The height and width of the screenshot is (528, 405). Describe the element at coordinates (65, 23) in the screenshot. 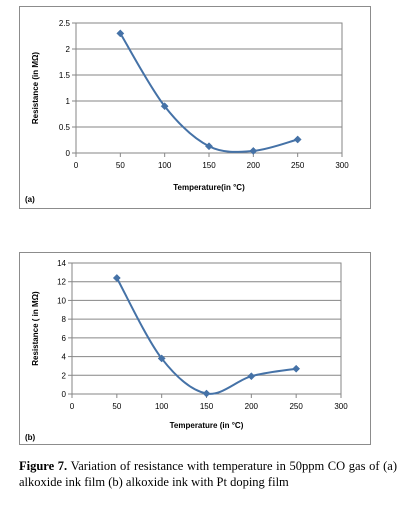

I see `y-tick-label: 2.5` at that location.